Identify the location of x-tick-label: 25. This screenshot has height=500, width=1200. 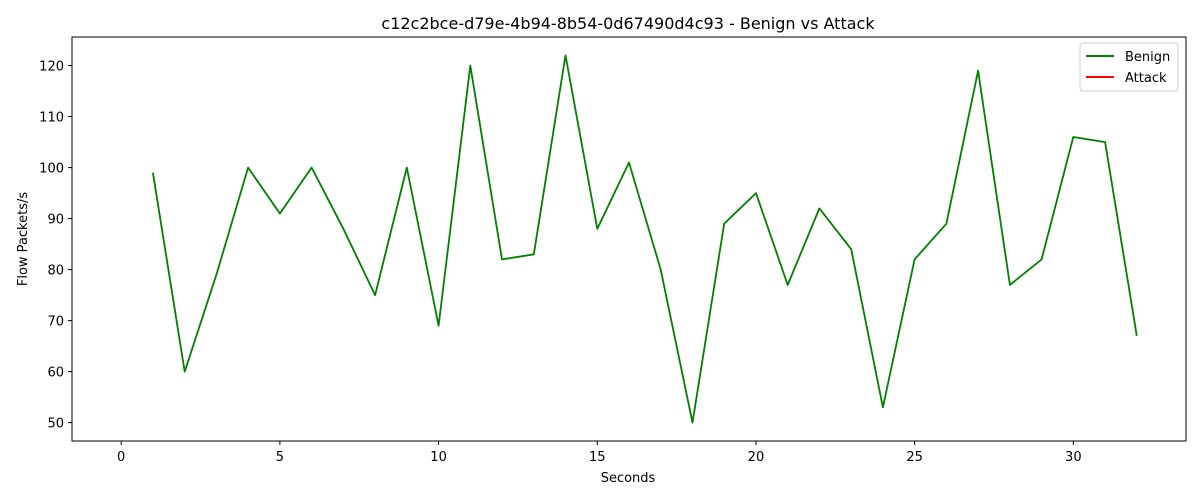
(914, 457).